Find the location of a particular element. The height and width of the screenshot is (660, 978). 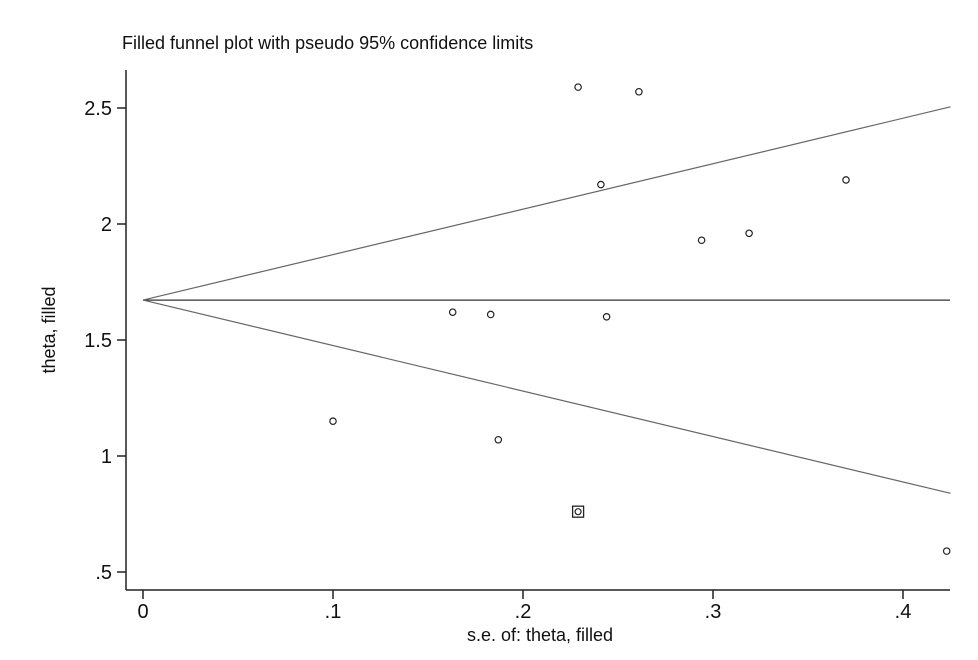

y-tick-label: 2 is located at coordinates (106, 225).